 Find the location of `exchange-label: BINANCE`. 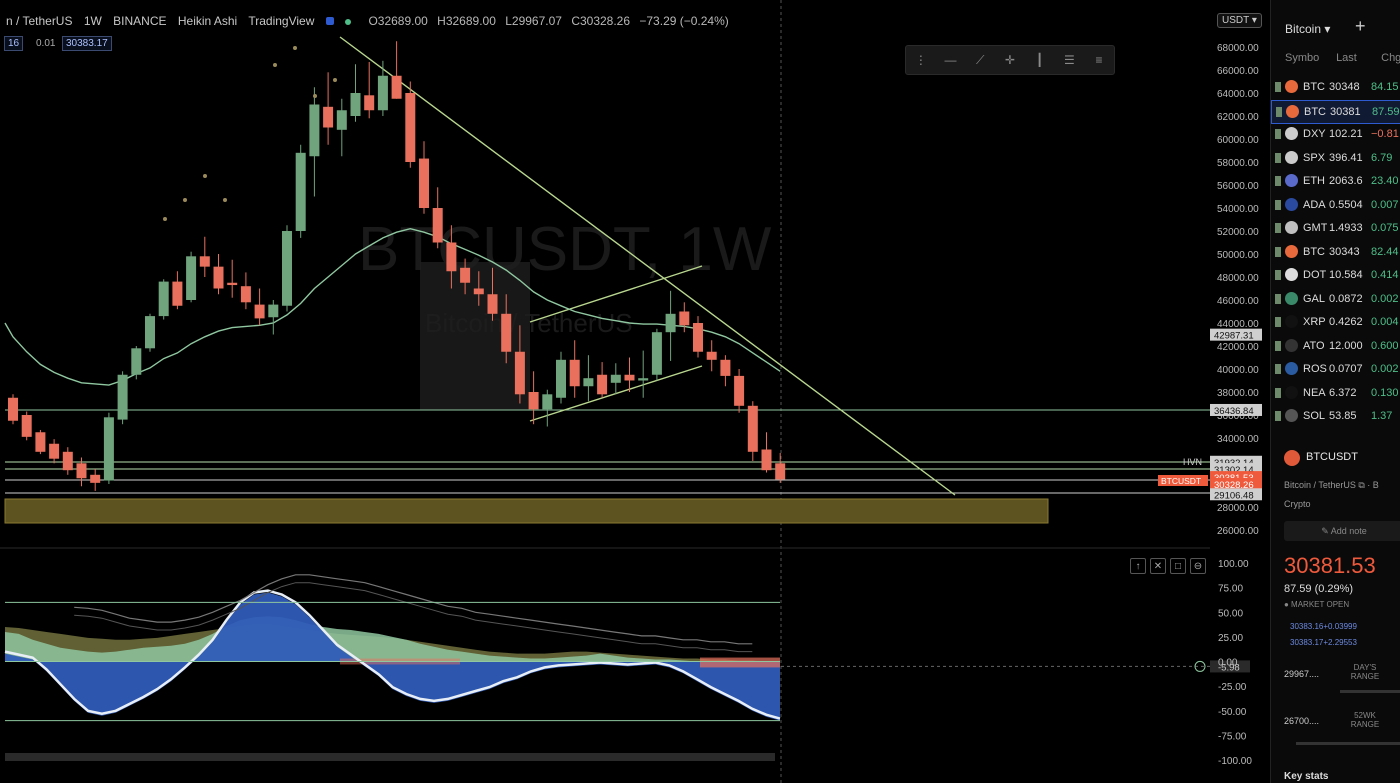

exchange-label: BINANCE is located at coordinates (140, 21).